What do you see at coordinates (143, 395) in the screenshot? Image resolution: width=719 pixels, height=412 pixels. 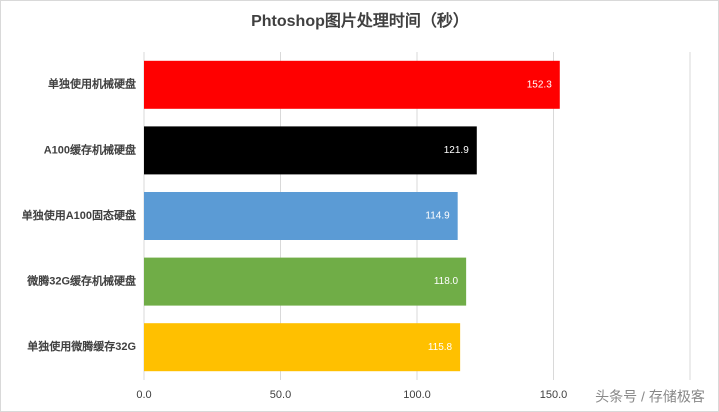 I see `x-tick-label: 0.0` at bounding box center [143, 395].